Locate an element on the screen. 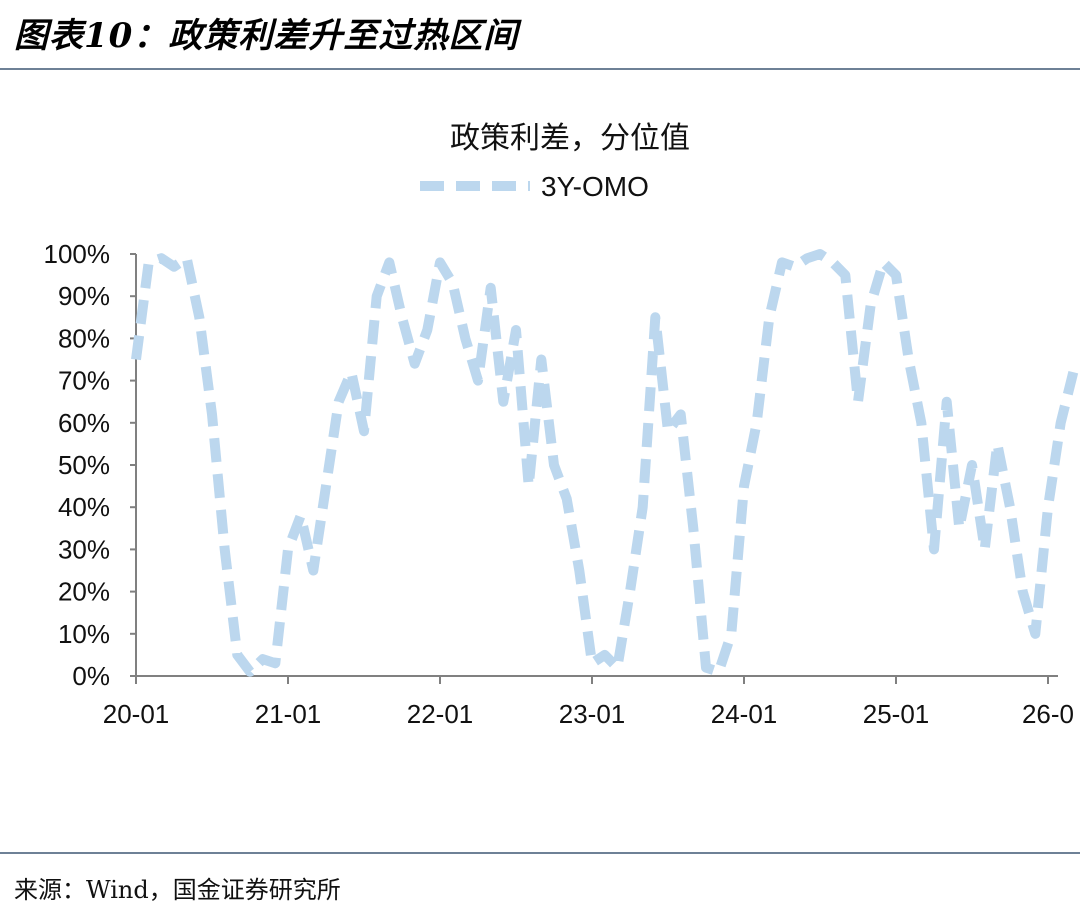 Image resolution: width=1080 pixels, height=908 pixels. legend-label-3y-omo: 3Y-OMO is located at coordinates (595, 186).